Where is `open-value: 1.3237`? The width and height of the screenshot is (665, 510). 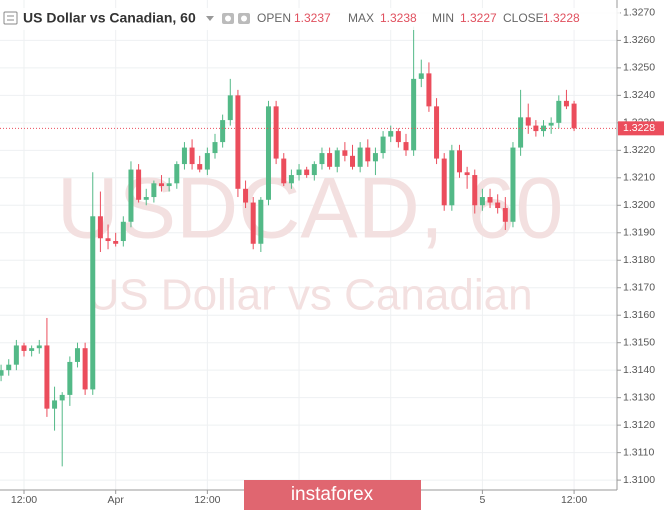
open-value: 1.3237 is located at coordinates (312, 18).